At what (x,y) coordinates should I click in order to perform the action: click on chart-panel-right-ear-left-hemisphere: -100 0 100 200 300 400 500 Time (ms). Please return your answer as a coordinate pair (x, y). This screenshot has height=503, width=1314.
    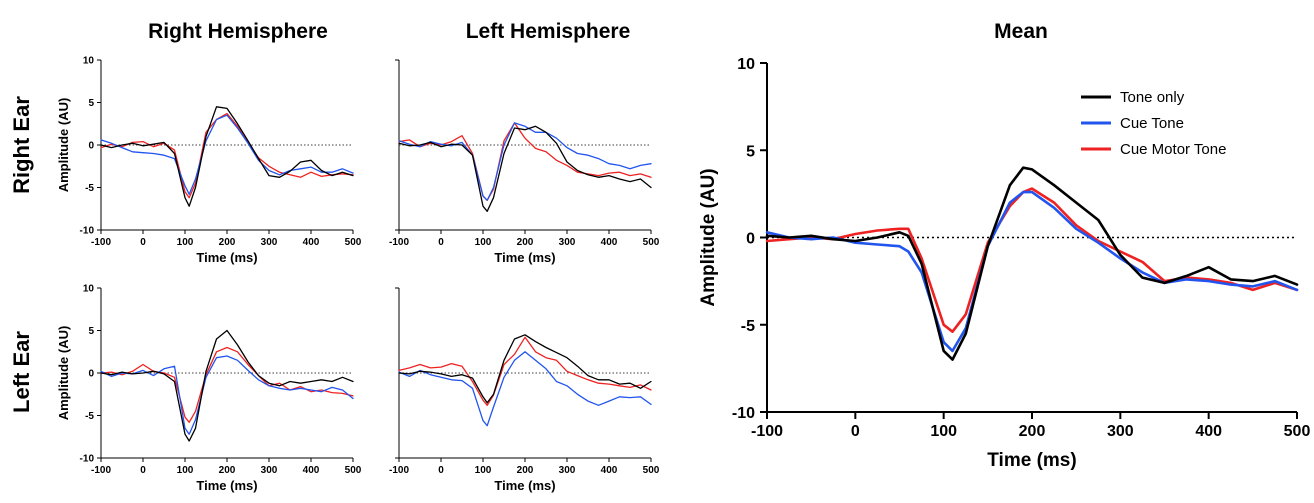
    Looking at the image, I should click on (524, 162).